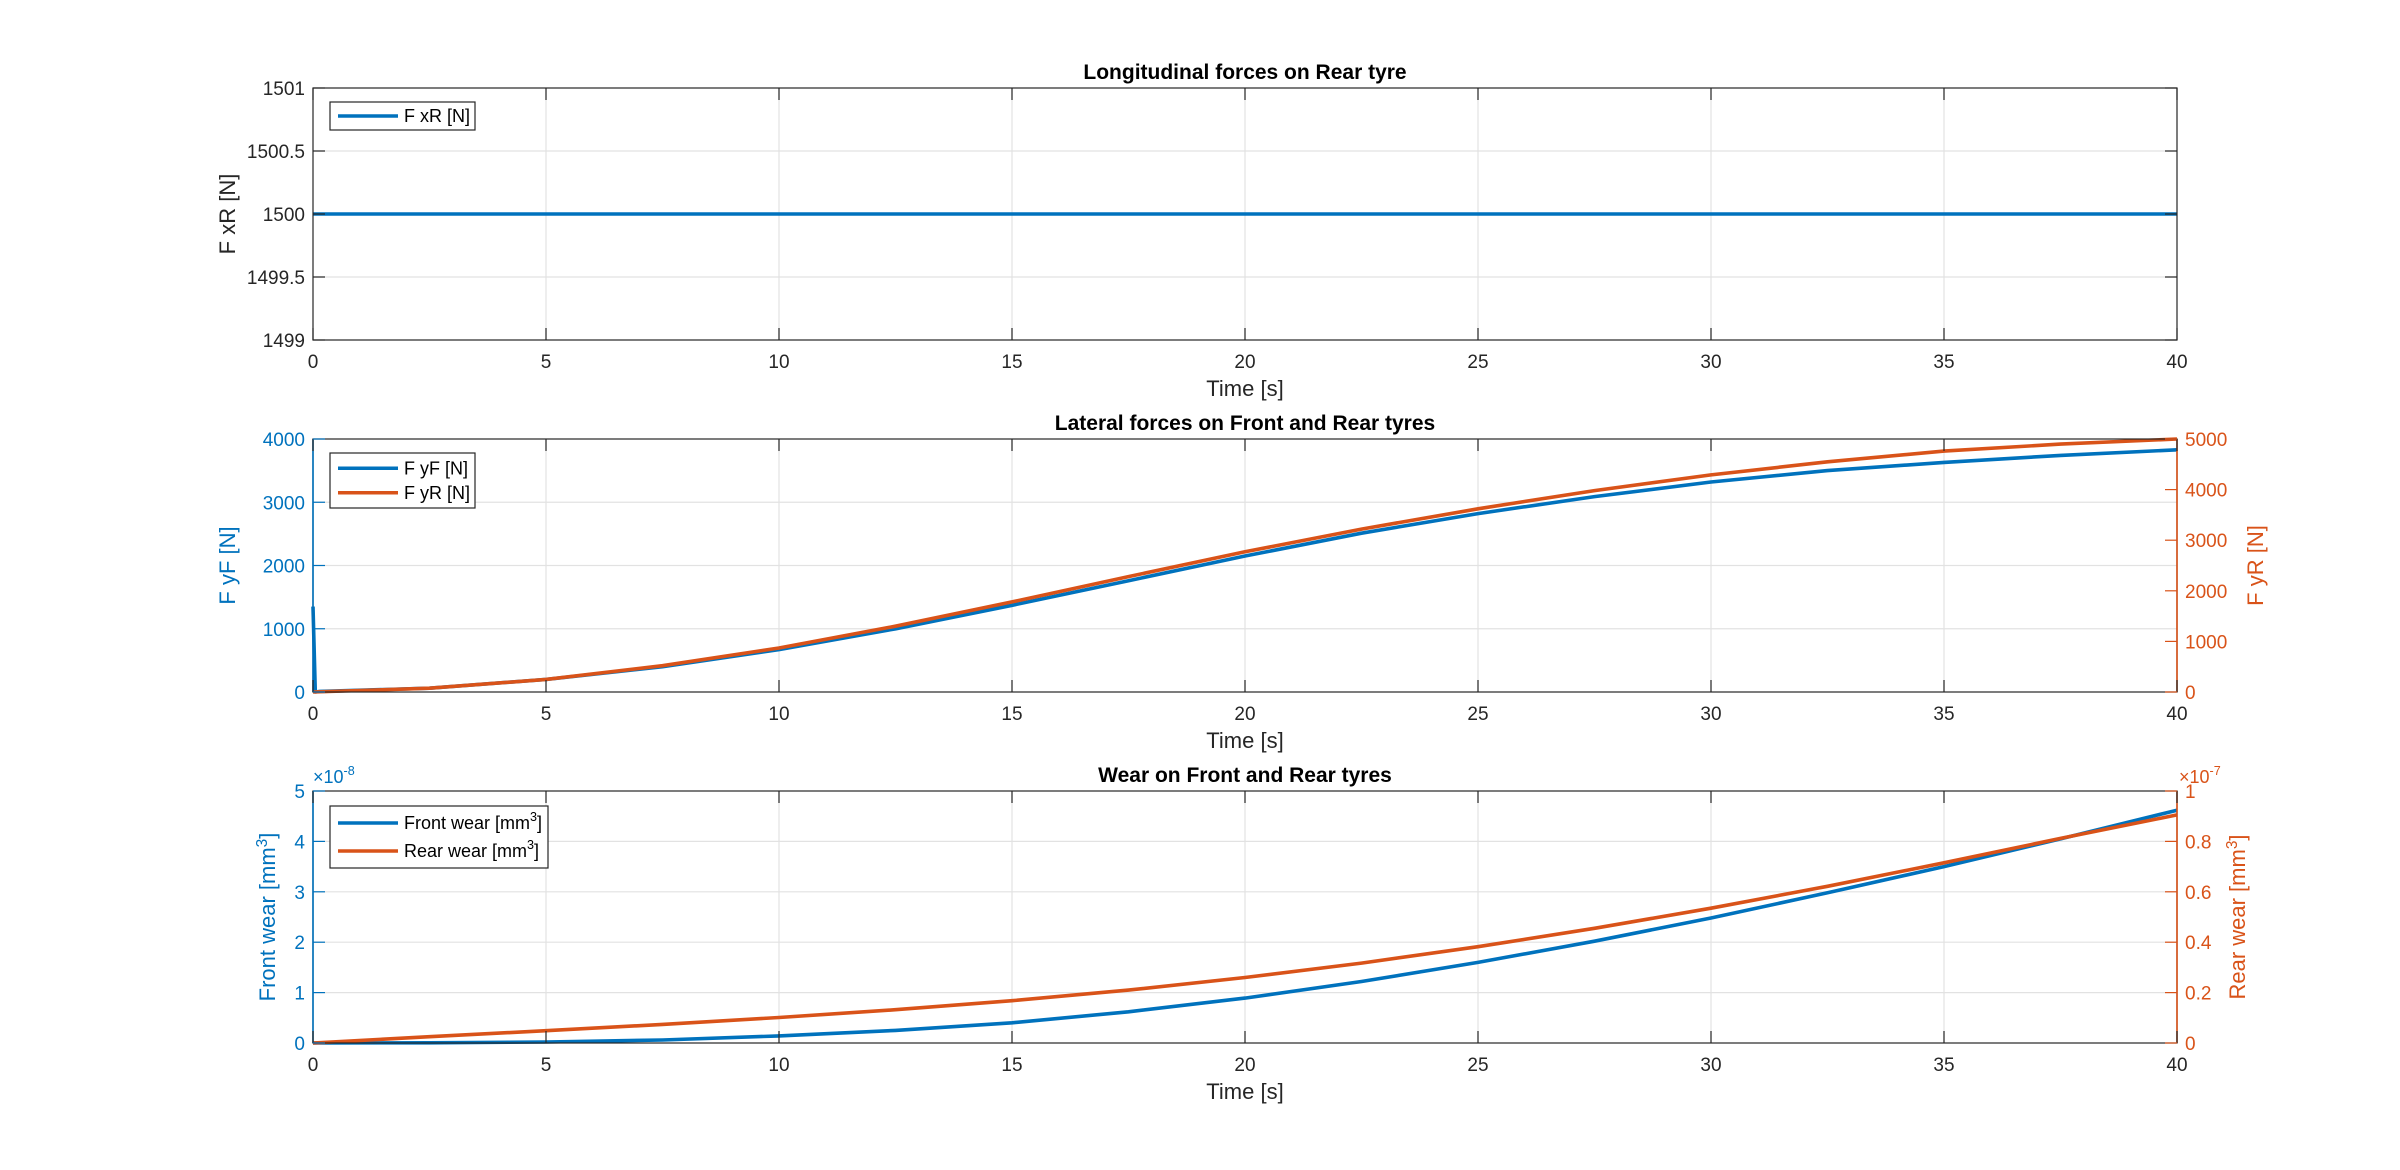 This screenshot has width=2400, height=1170. What do you see at coordinates (402, 116) in the screenshot?
I see `legend: F xR [N]` at bounding box center [402, 116].